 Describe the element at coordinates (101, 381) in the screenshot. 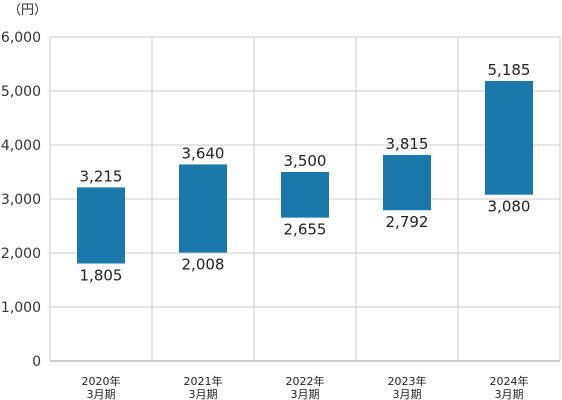

I see `x-tick-label: 2020年` at that location.